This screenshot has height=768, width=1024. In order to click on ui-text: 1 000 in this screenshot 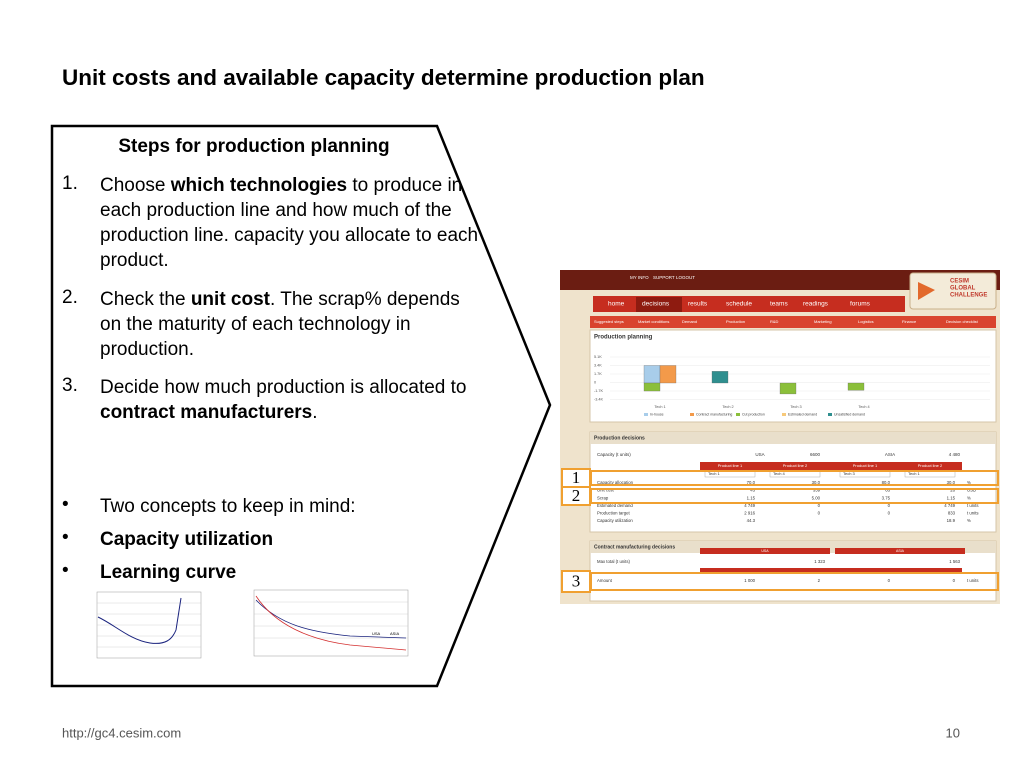, I will do `click(749, 580)`.